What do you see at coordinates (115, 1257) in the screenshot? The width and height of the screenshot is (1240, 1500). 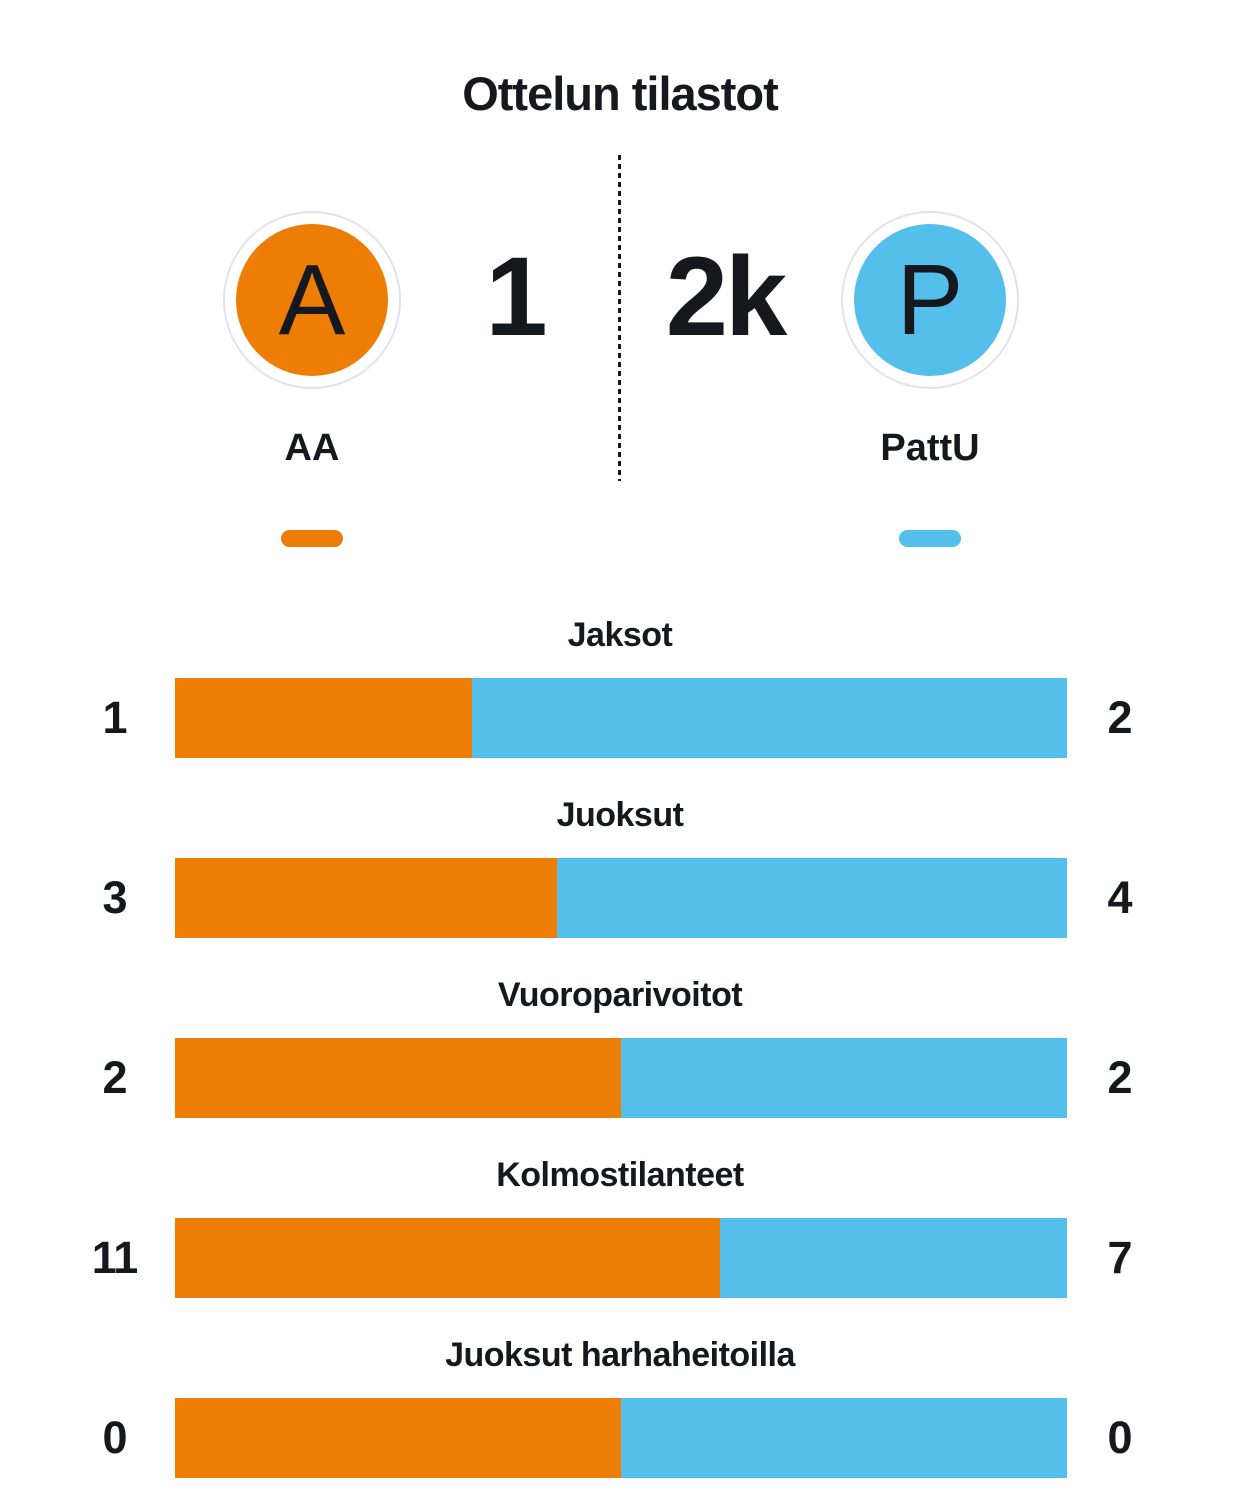 I see `stat-value-home: 11` at bounding box center [115, 1257].